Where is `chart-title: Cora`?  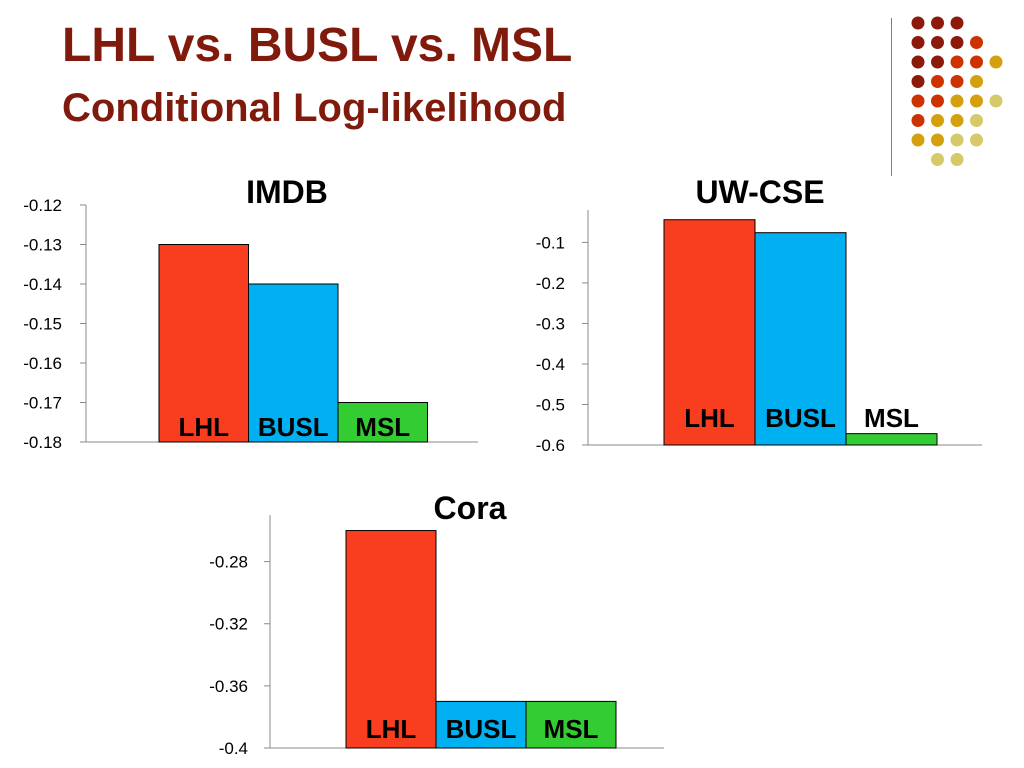
chart-title: Cora is located at coordinates (470, 508).